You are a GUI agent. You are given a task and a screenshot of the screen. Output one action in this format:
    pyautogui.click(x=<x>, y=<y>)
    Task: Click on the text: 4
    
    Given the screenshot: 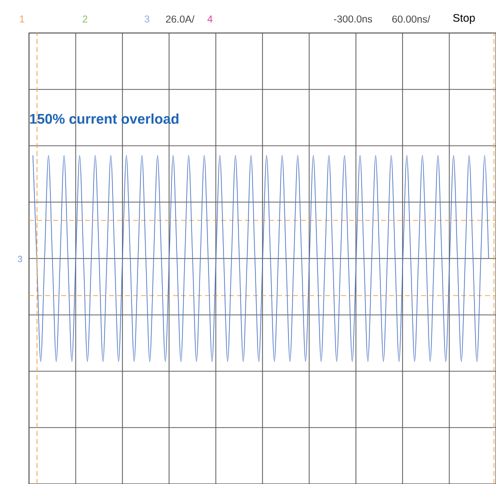 What is the action you would take?
    pyautogui.click(x=209, y=19)
    